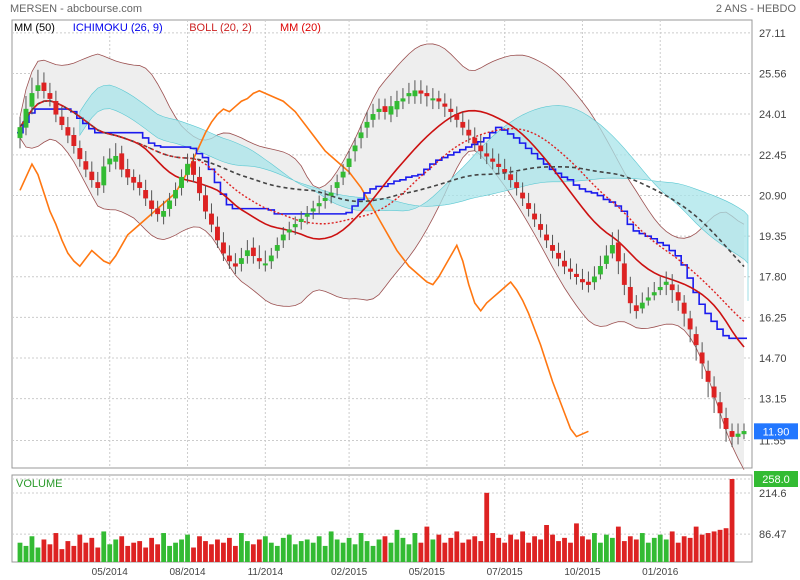 This screenshot has width=800, height=580. Describe the element at coordinates (773, 278) in the screenshot. I see `y-tick-label: 17.80` at that location.